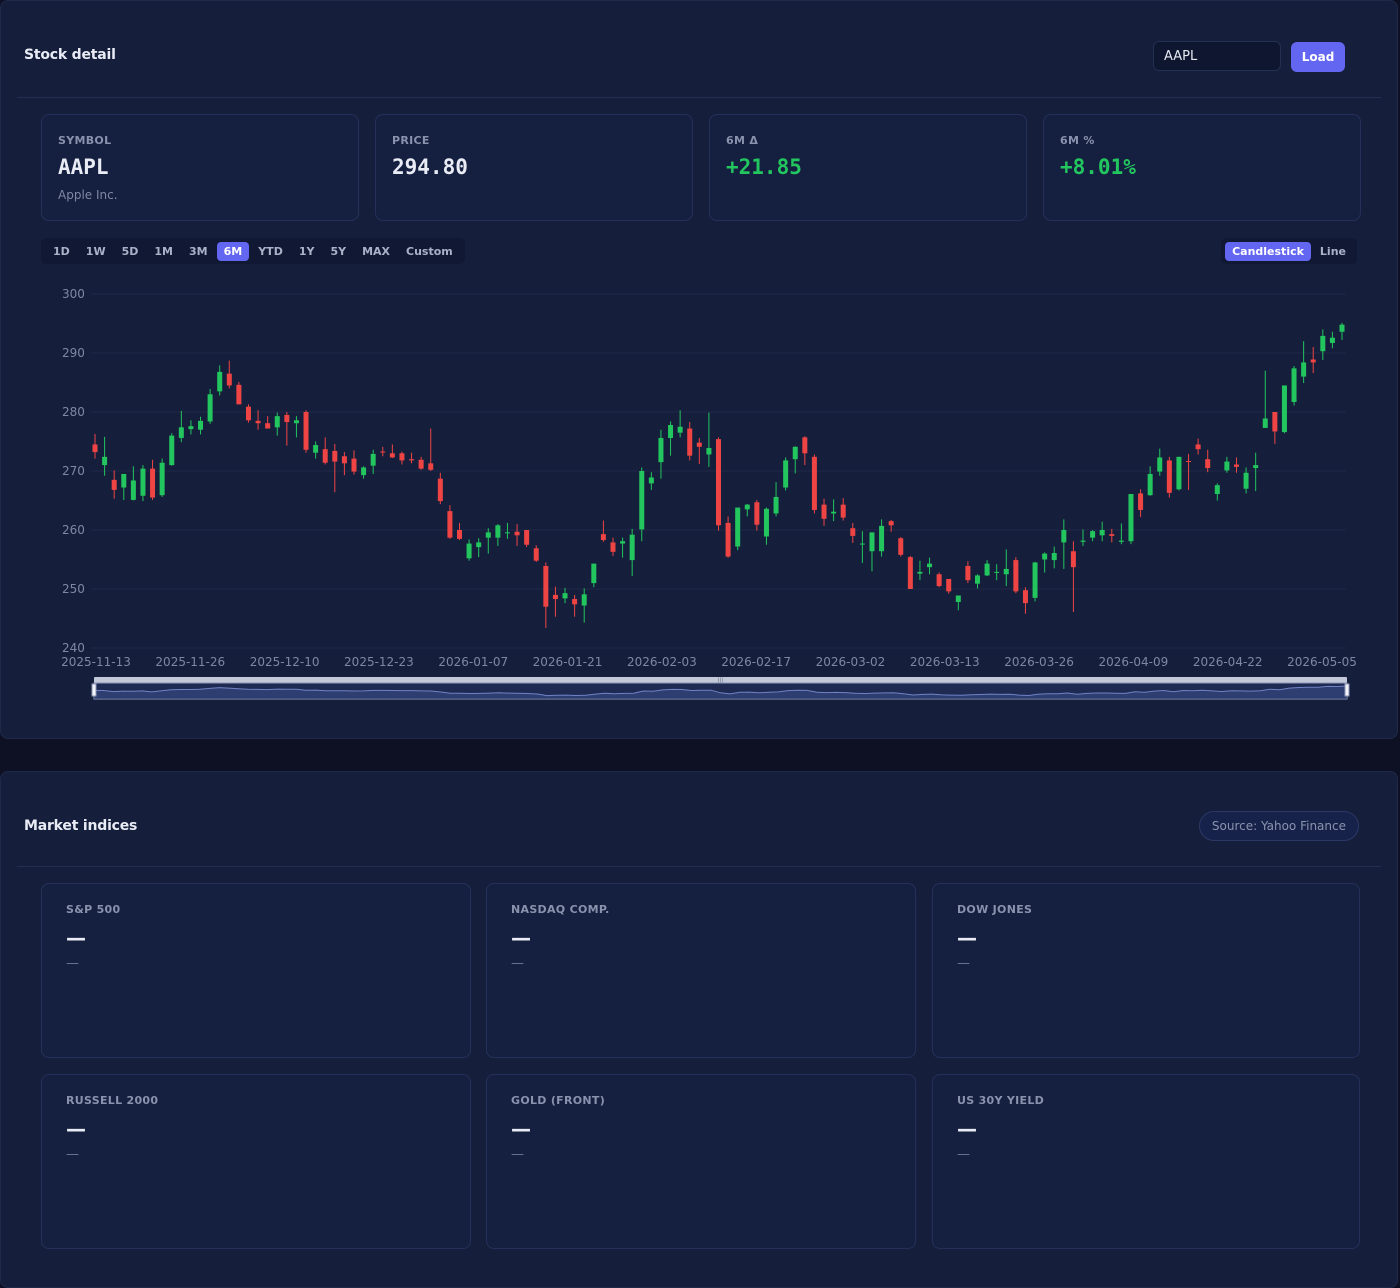 The image size is (1400, 1288). Describe the element at coordinates (376, 251) in the screenshot. I see `range-max-button: MAX` at that location.